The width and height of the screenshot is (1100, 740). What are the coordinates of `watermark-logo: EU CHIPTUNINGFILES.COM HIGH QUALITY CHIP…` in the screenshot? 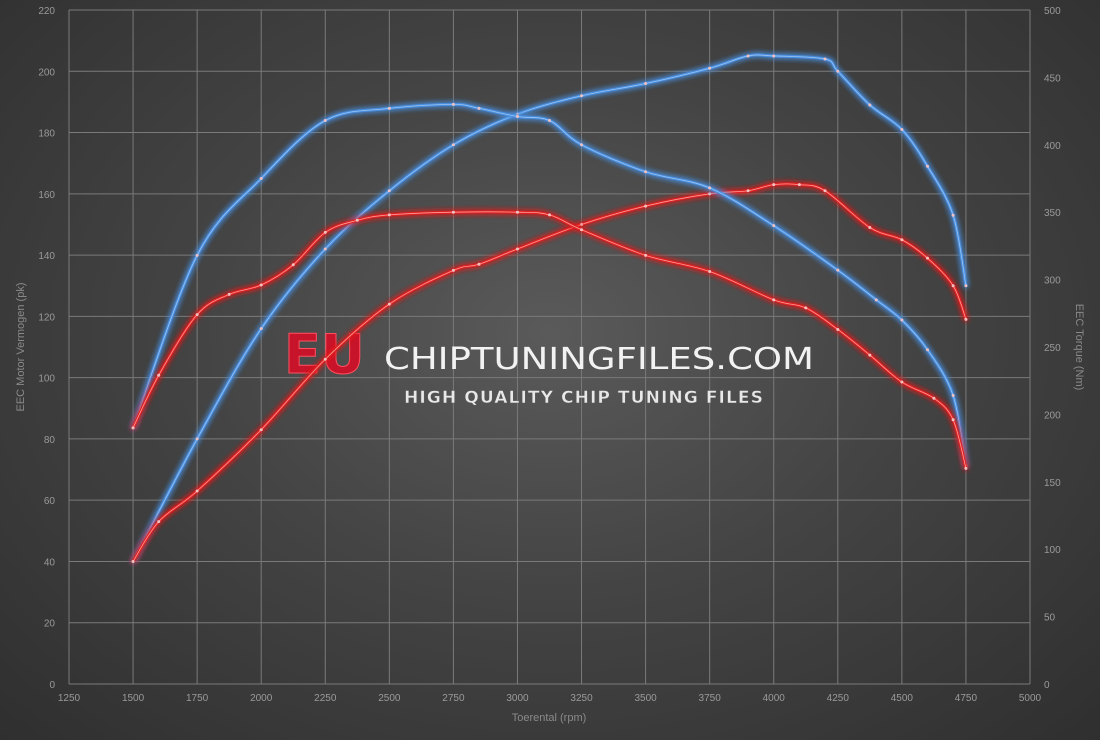 It's located at (549, 366).